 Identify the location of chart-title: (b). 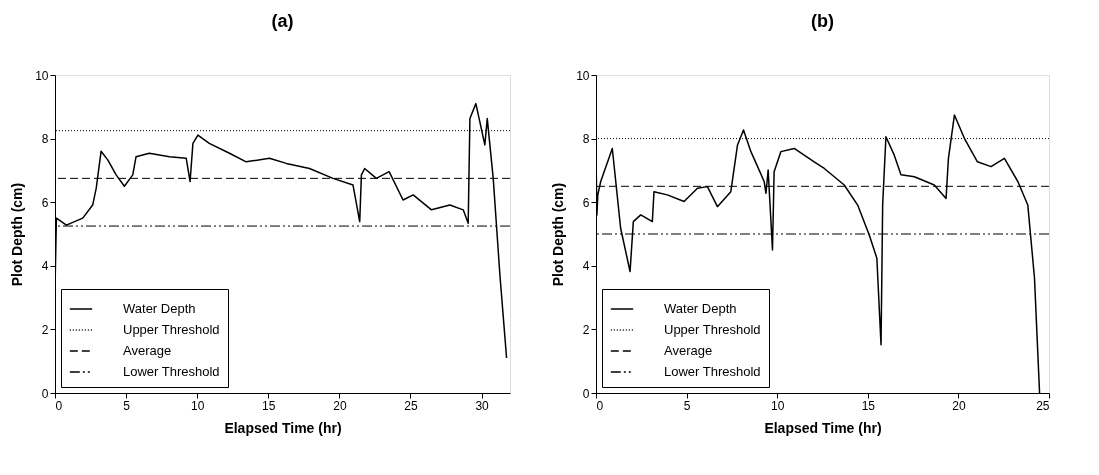
(822, 21).